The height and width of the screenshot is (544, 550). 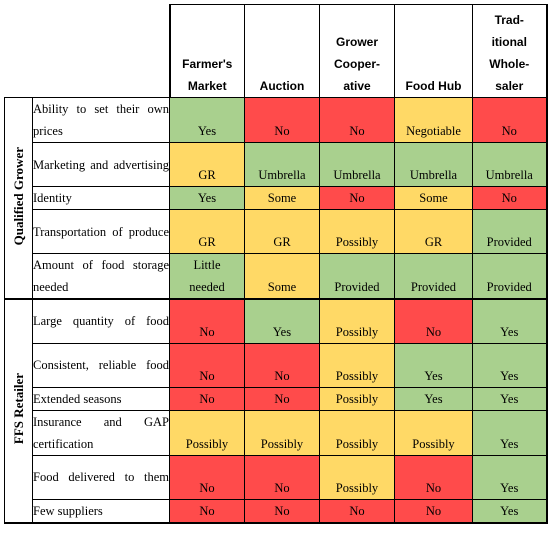 I want to click on criterion-label: Ability to set their own prices, so click(x=101, y=120).